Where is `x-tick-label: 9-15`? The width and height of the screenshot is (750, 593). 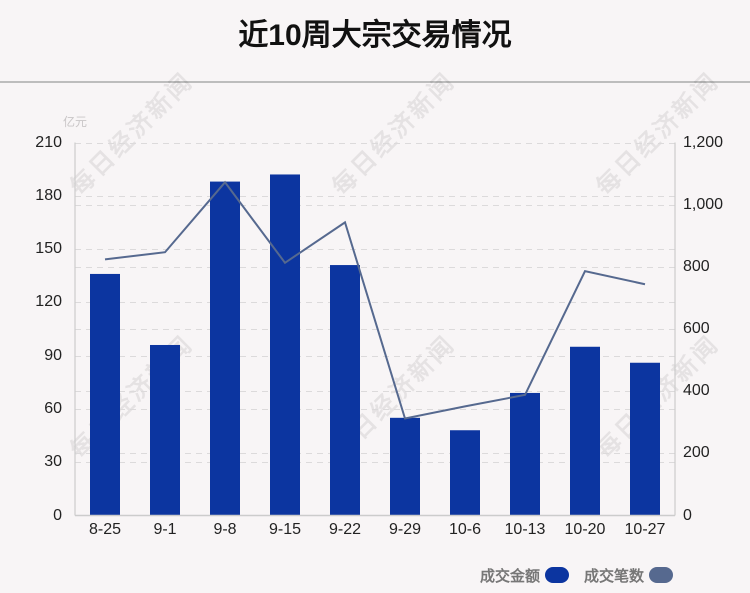
x-tick-label: 9-15 is located at coordinates (285, 529).